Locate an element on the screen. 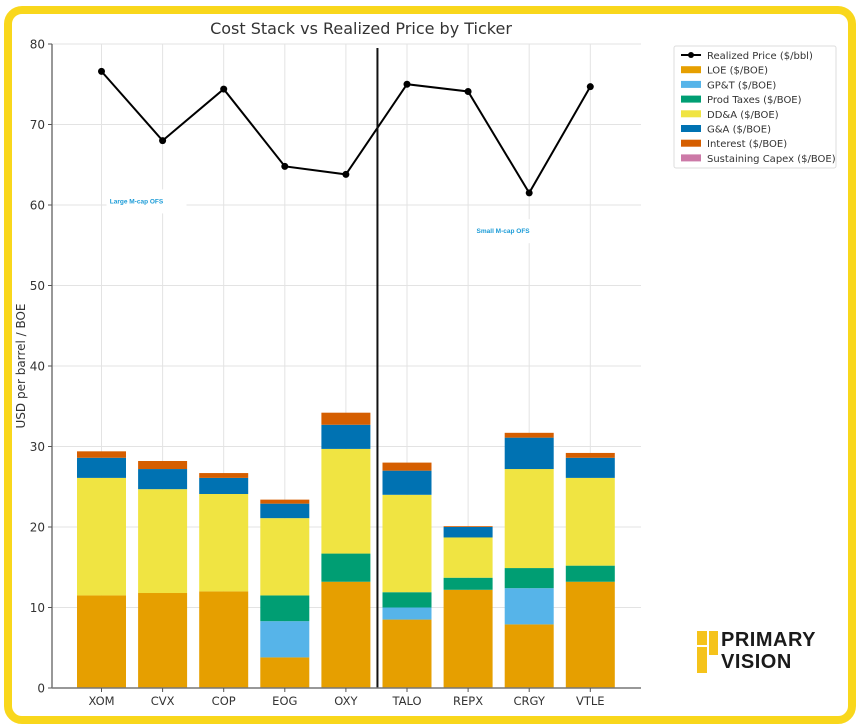 The image size is (856, 724). legend-label: GP&T ($/BOE) is located at coordinates (741, 85).